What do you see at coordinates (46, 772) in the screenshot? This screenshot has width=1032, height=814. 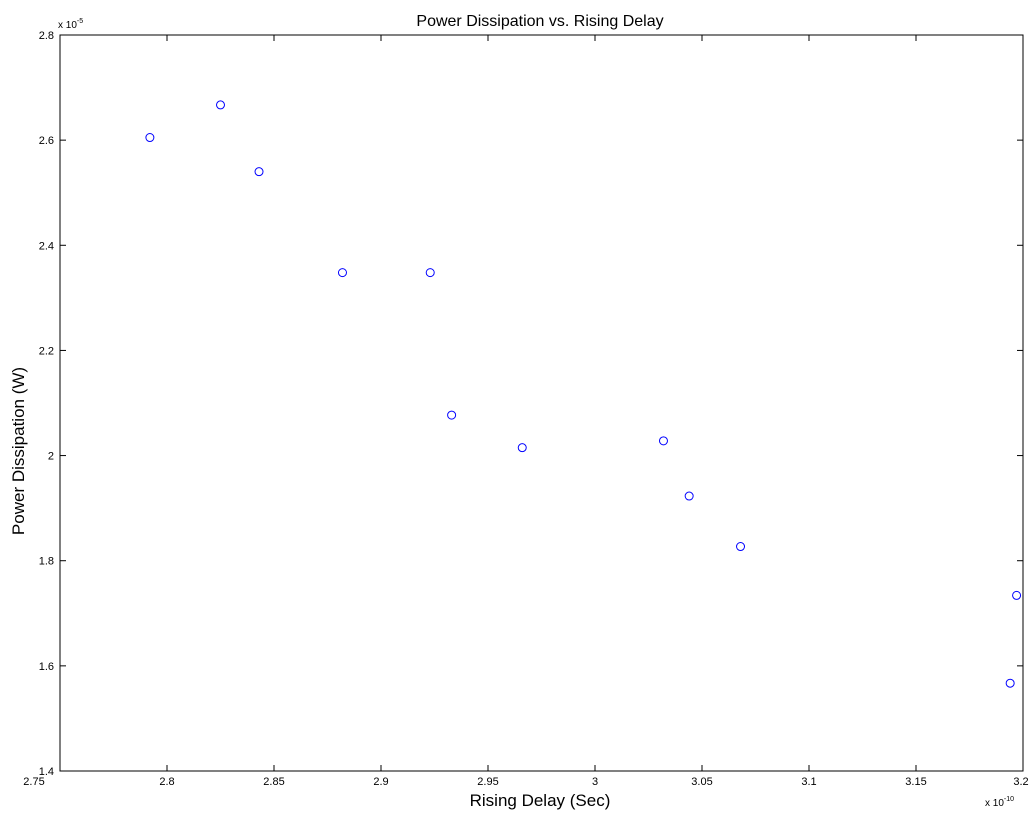 I see `y-tick-label: 1.4` at bounding box center [46, 772].